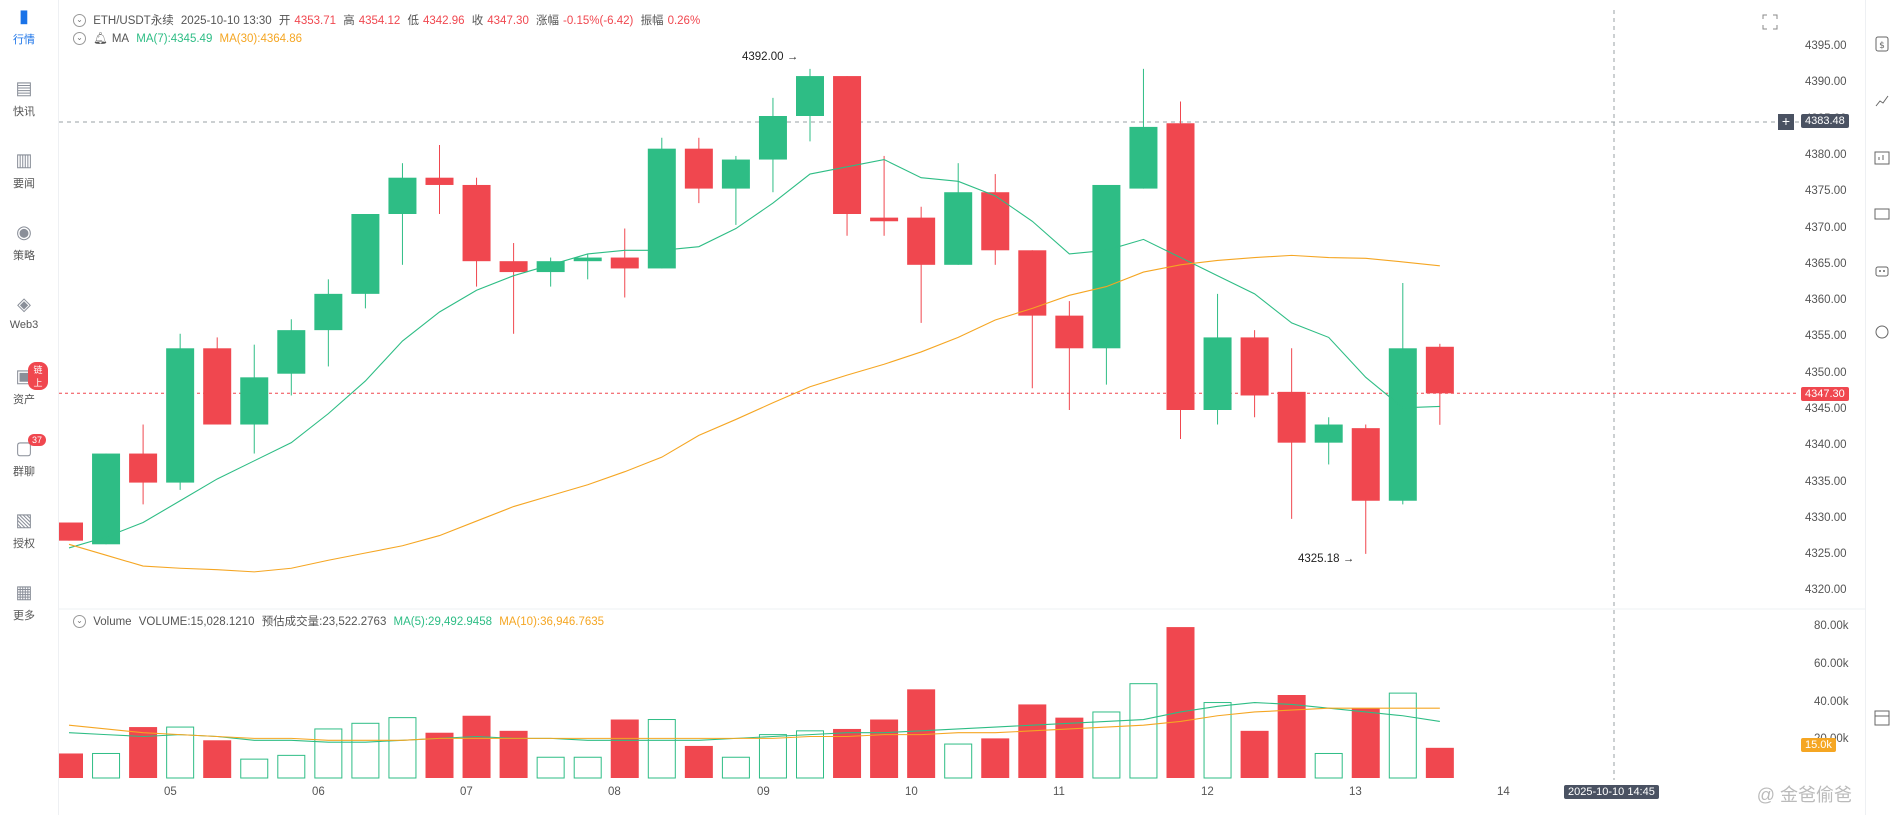  I want to click on bar-chart-icon: ▮, so click(24, 16).